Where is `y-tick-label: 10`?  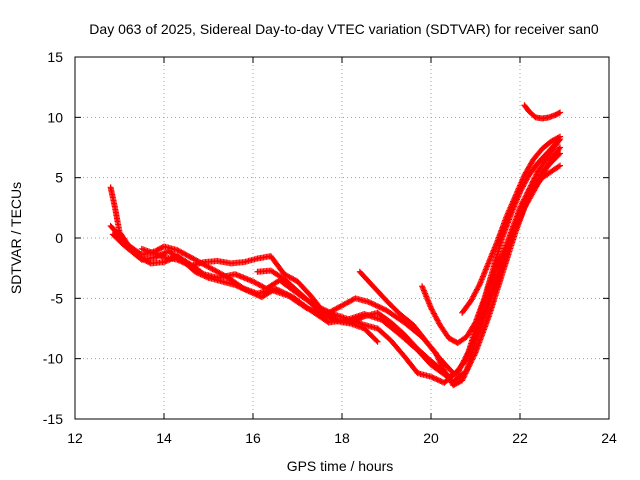
y-tick-label: 10 is located at coordinates (55, 117).